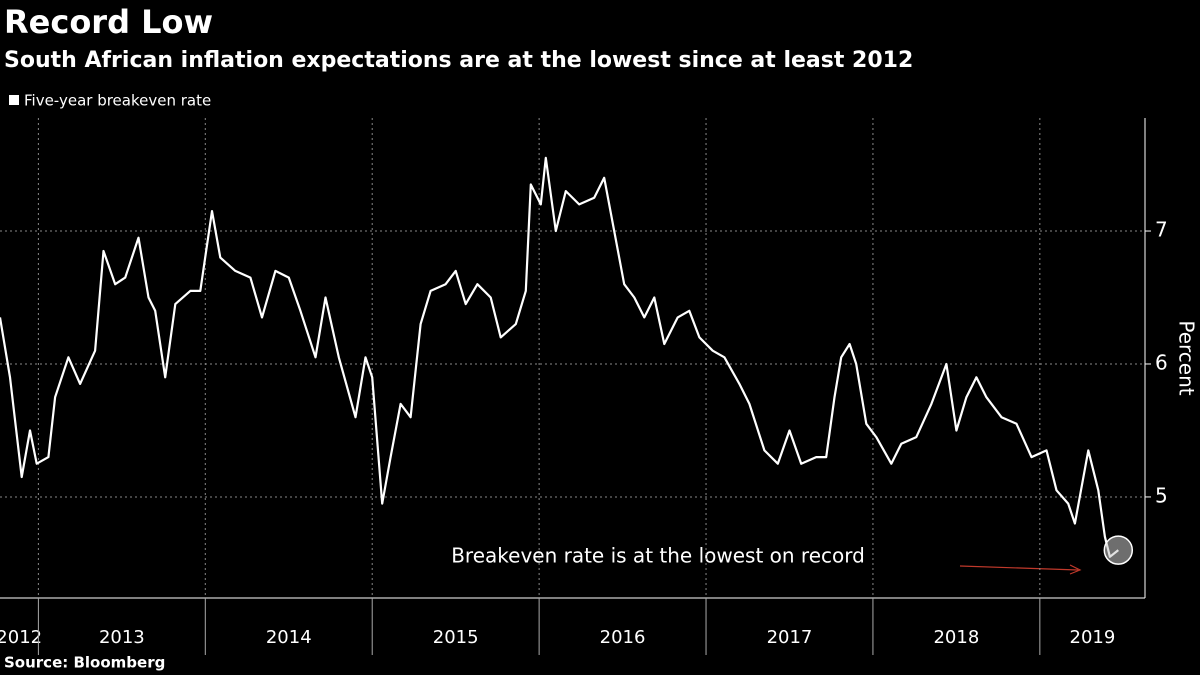  What do you see at coordinates (1161, 362) in the screenshot?
I see `y-tick-label: 6` at bounding box center [1161, 362].